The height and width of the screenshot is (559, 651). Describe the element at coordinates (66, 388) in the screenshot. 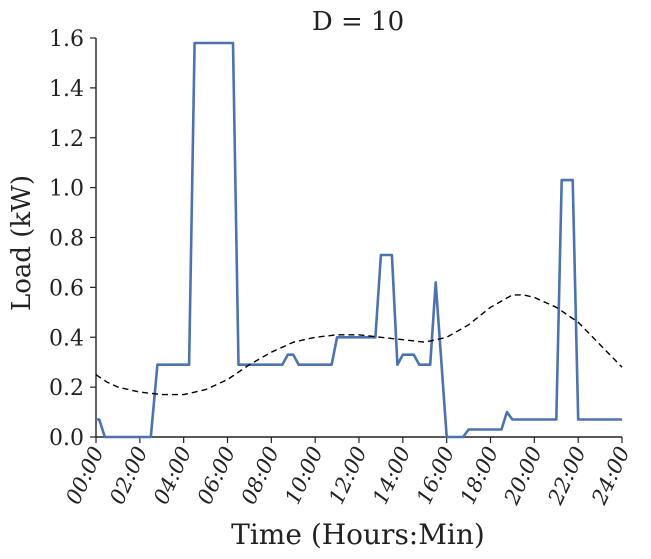

I see `y-tick-label: 0.2` at that location.